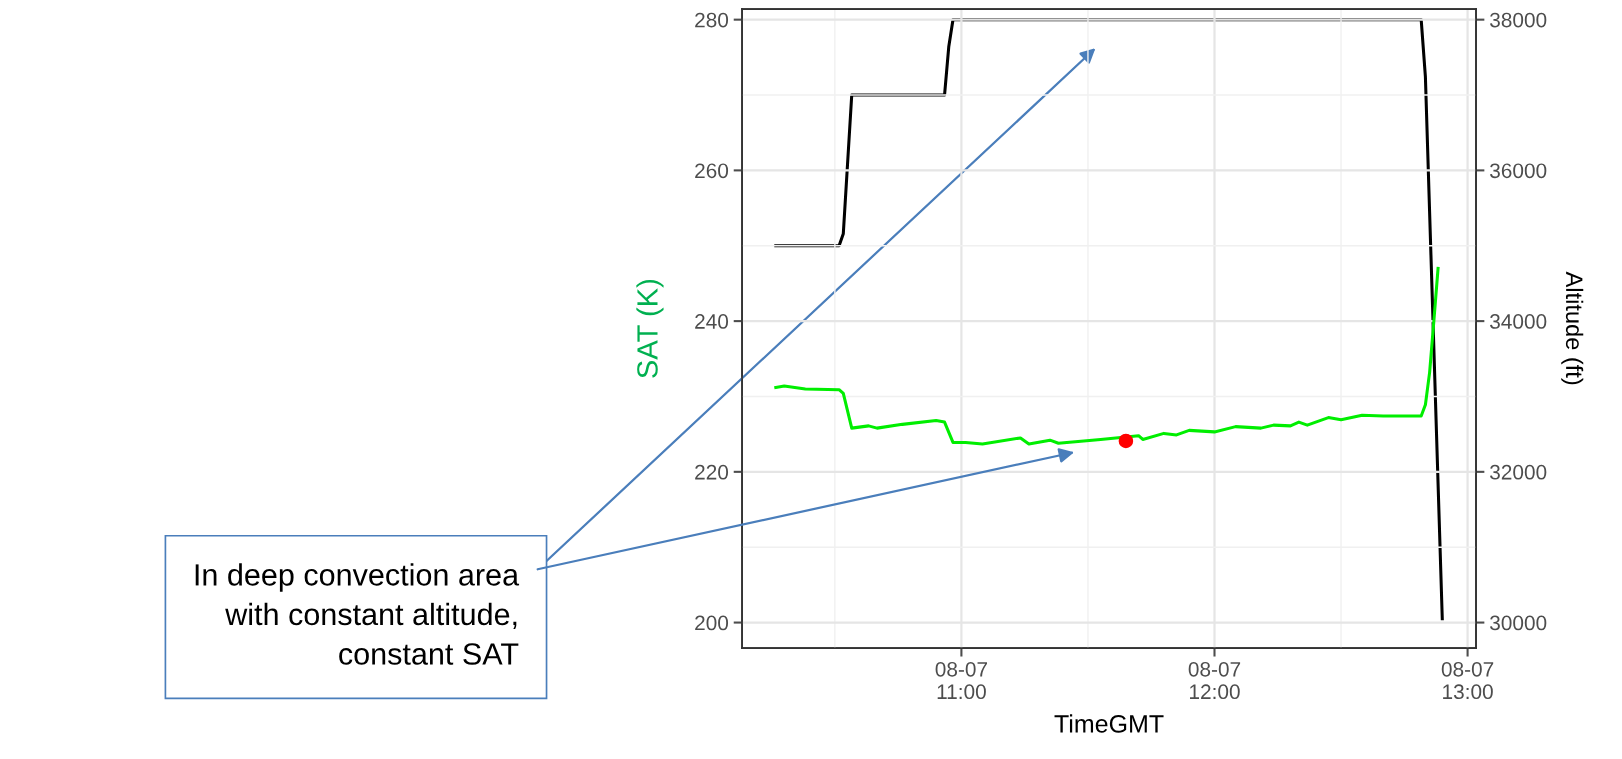 Image resolution: width=1622 pixels, height=759 pixels. Describe the element at coordinates (650, 328) in the screenshot. I see `y-axis-title: SAT (K)` at that location.